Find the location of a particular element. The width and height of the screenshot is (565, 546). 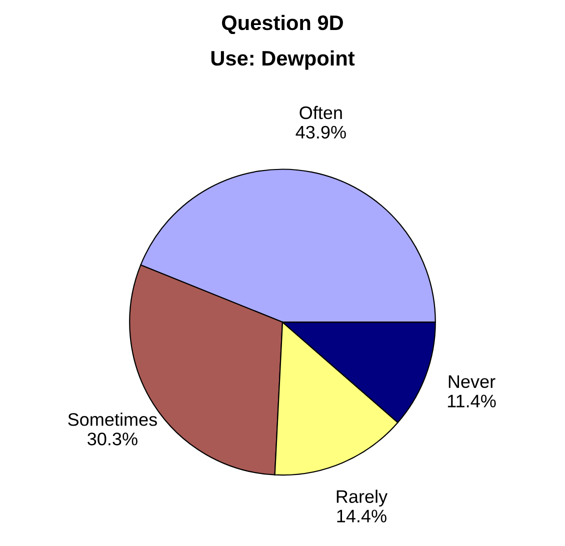

slice-label: Never is located at coordinates (472, 381).